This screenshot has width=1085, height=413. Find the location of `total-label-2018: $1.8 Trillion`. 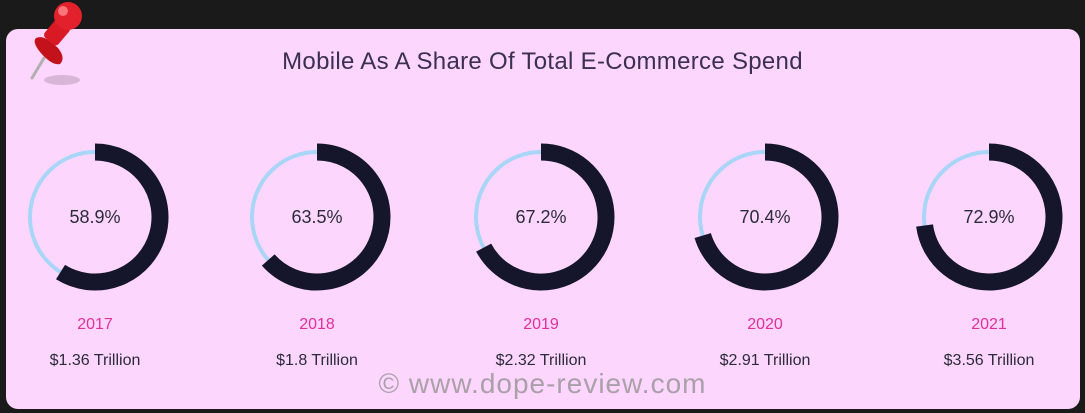

total-label-2018: $1.8 Trillion is located at coordinates (317, 360).